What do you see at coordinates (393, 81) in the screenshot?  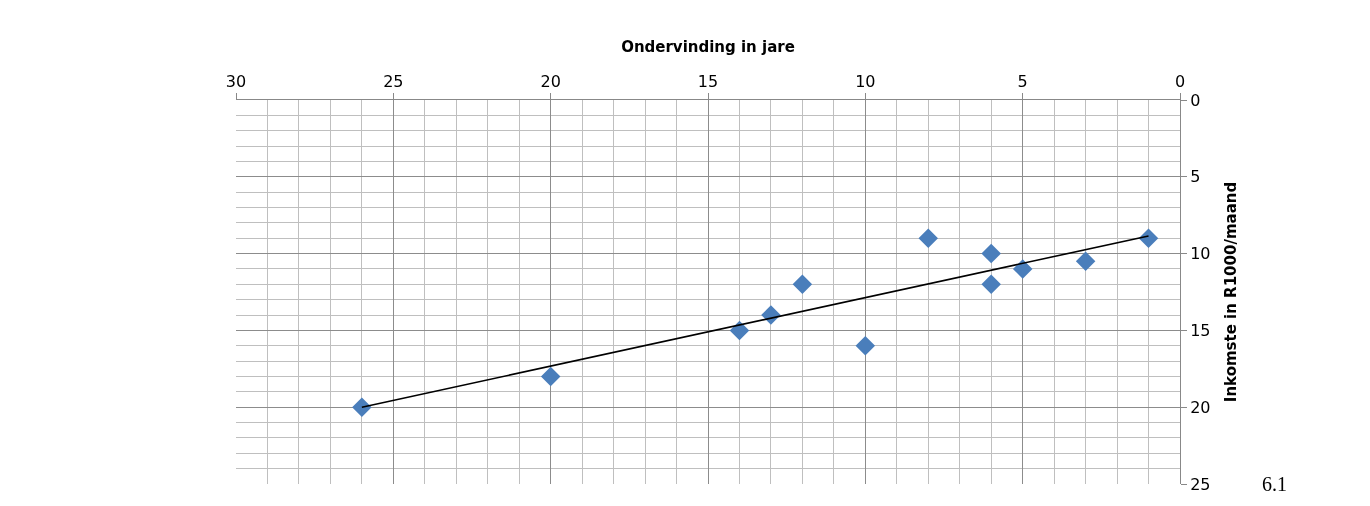 I see `x-tick-label: 25` at bounding box center [393, 81].